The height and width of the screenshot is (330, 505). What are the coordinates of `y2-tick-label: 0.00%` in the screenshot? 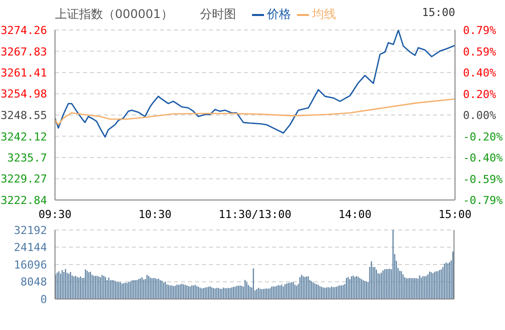 It's located at (479, 115).